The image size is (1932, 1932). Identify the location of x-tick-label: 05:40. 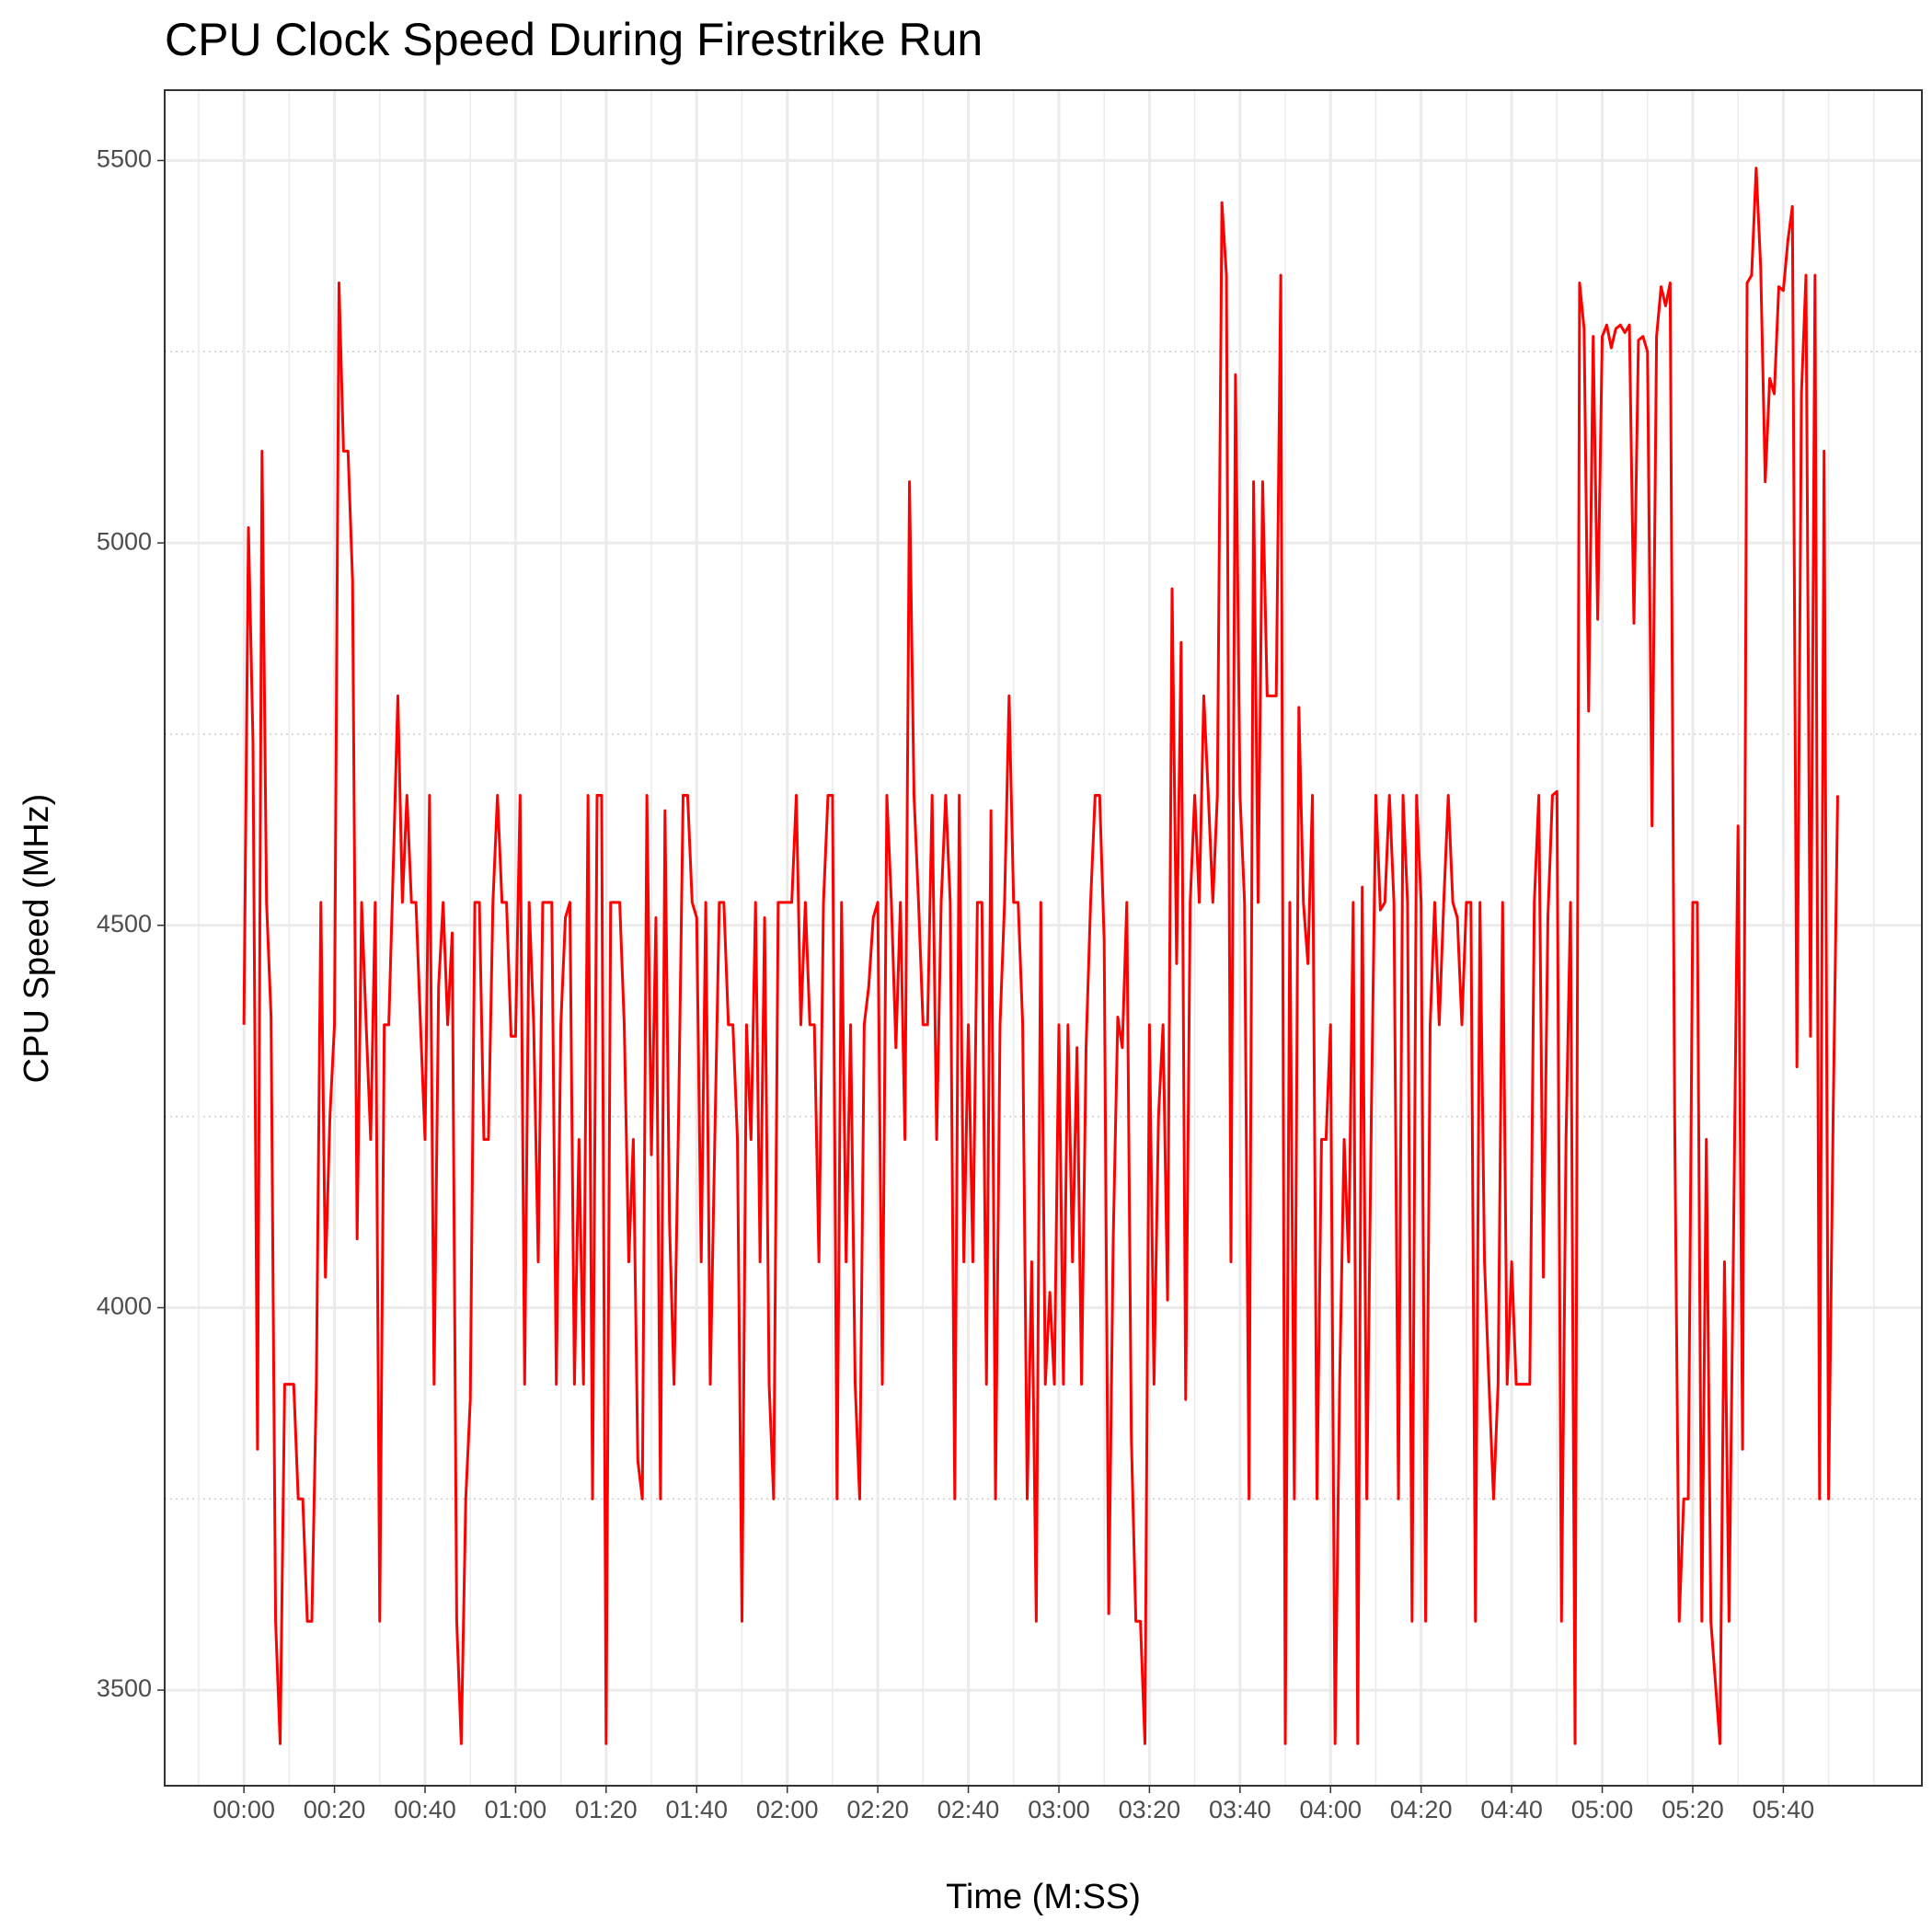
(1784, 1809).